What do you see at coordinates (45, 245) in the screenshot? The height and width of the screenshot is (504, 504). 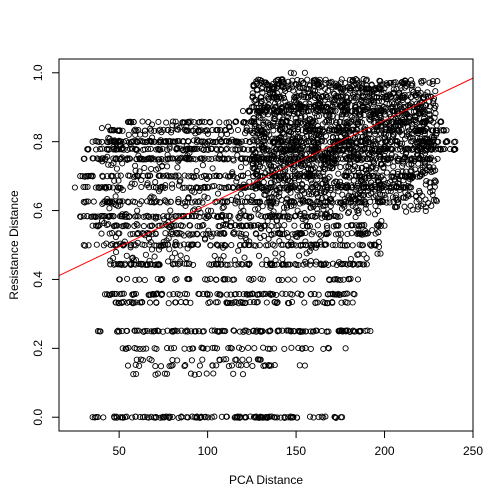 I see `y-axis: 0.0 0.2 0.4 0.6 0.8 1.0` at bounding box center [45, 245].